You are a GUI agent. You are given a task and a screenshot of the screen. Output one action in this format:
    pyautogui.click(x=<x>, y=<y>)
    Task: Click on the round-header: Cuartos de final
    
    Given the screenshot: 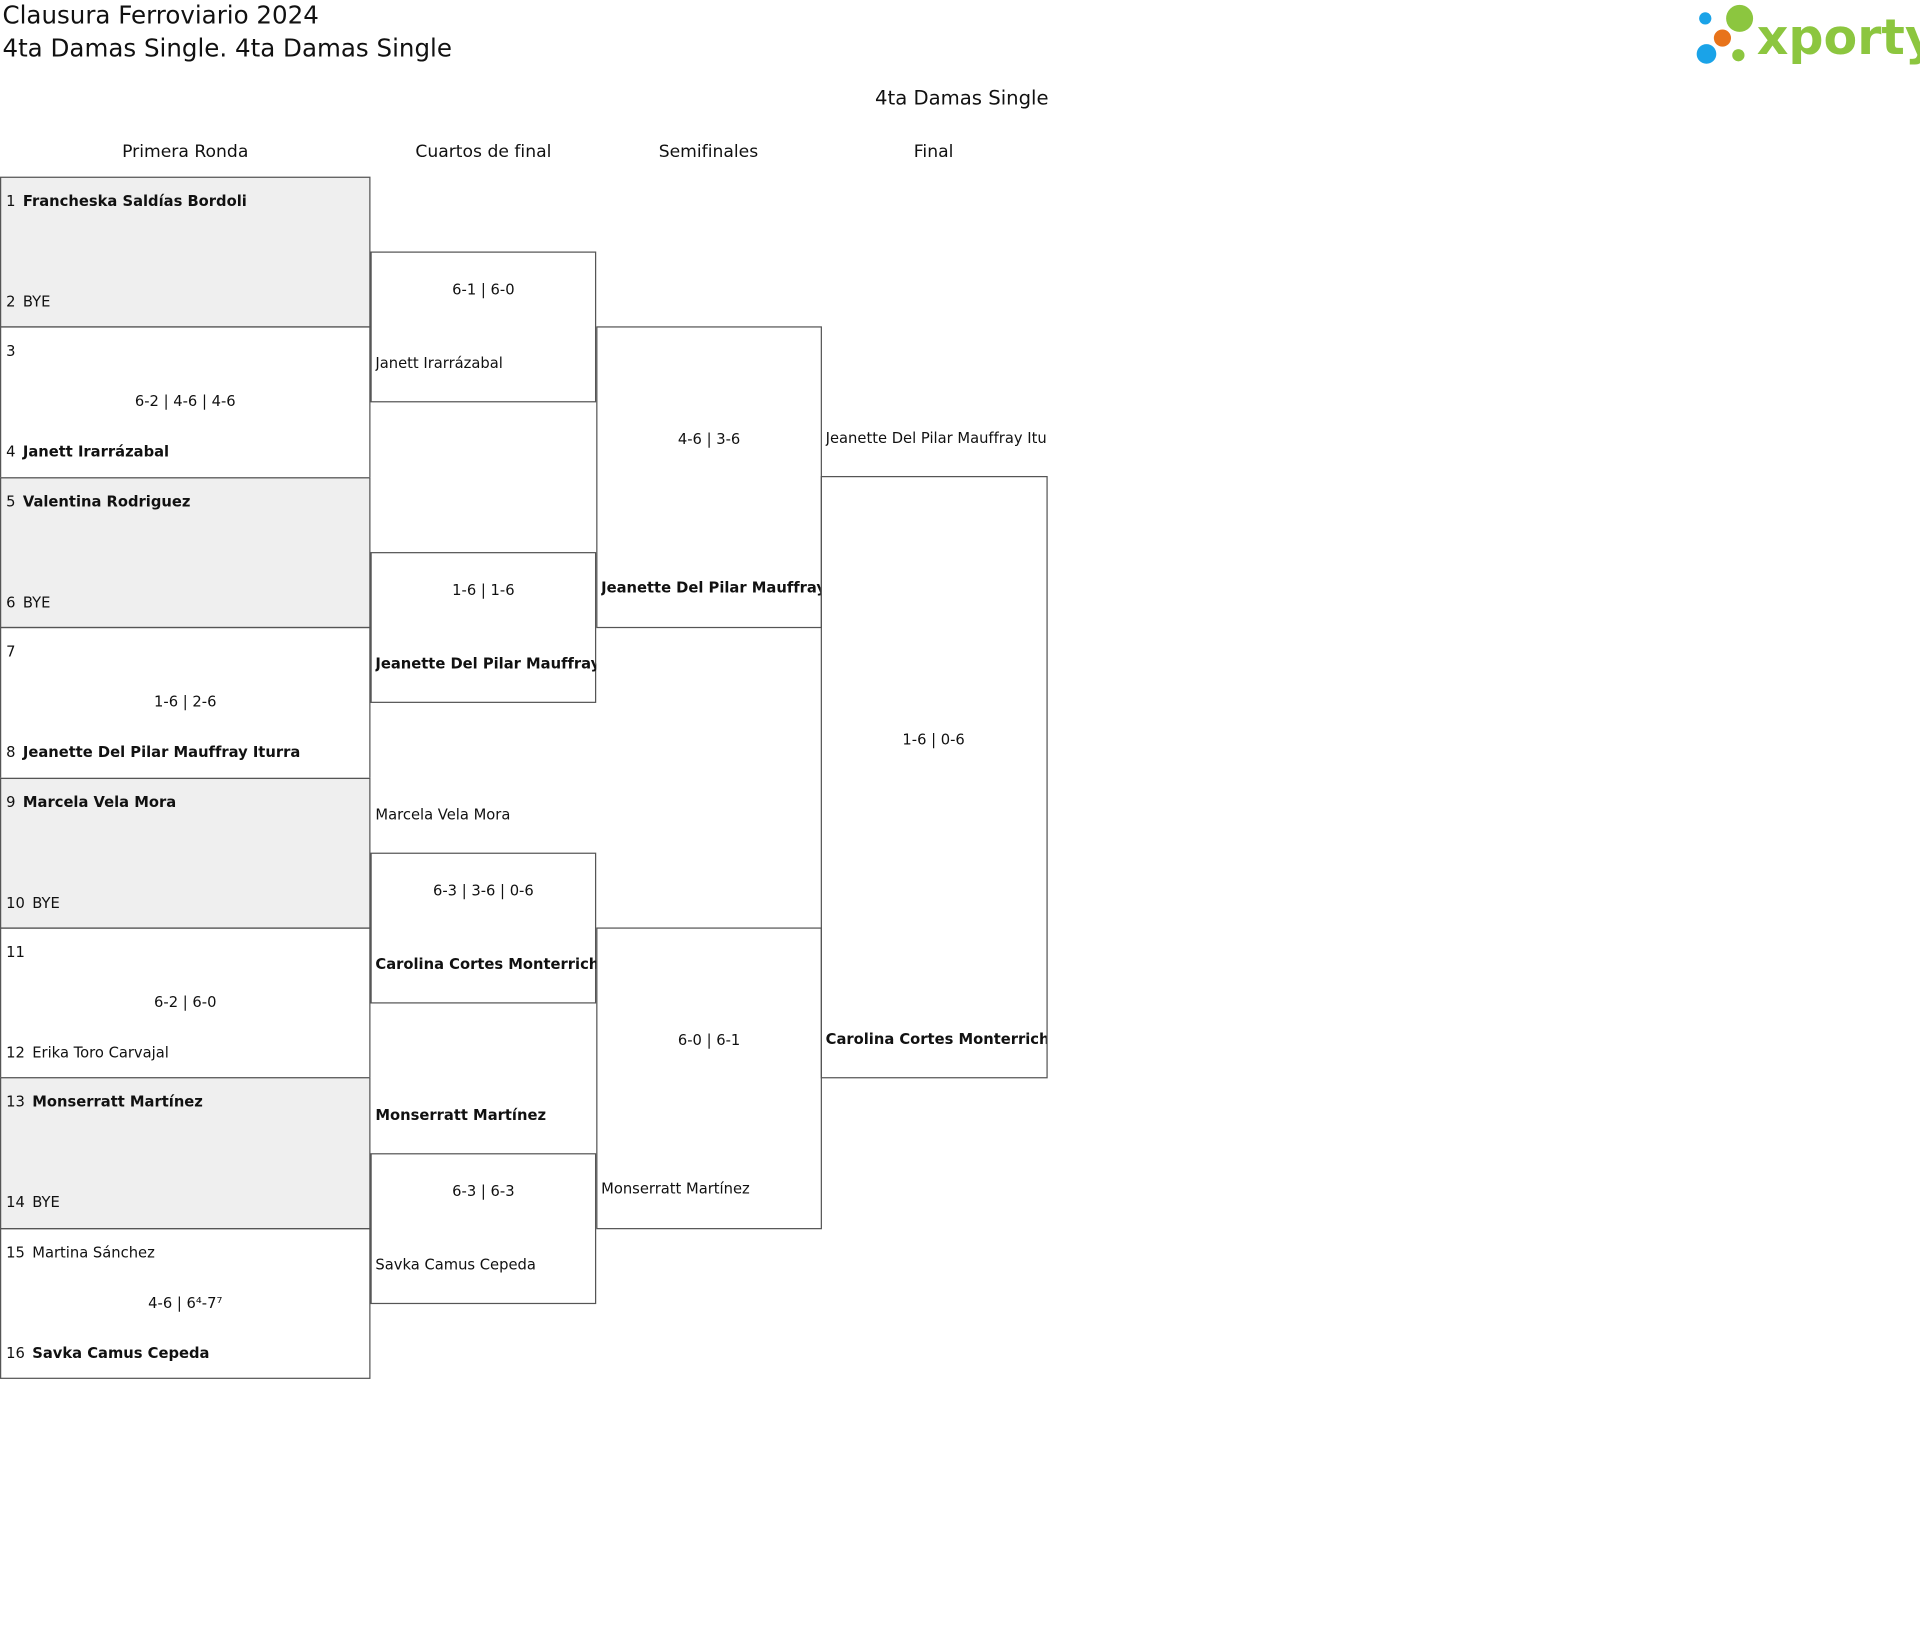 What is the action you would take?
    pyautogui.click(x=483, y=152)
    